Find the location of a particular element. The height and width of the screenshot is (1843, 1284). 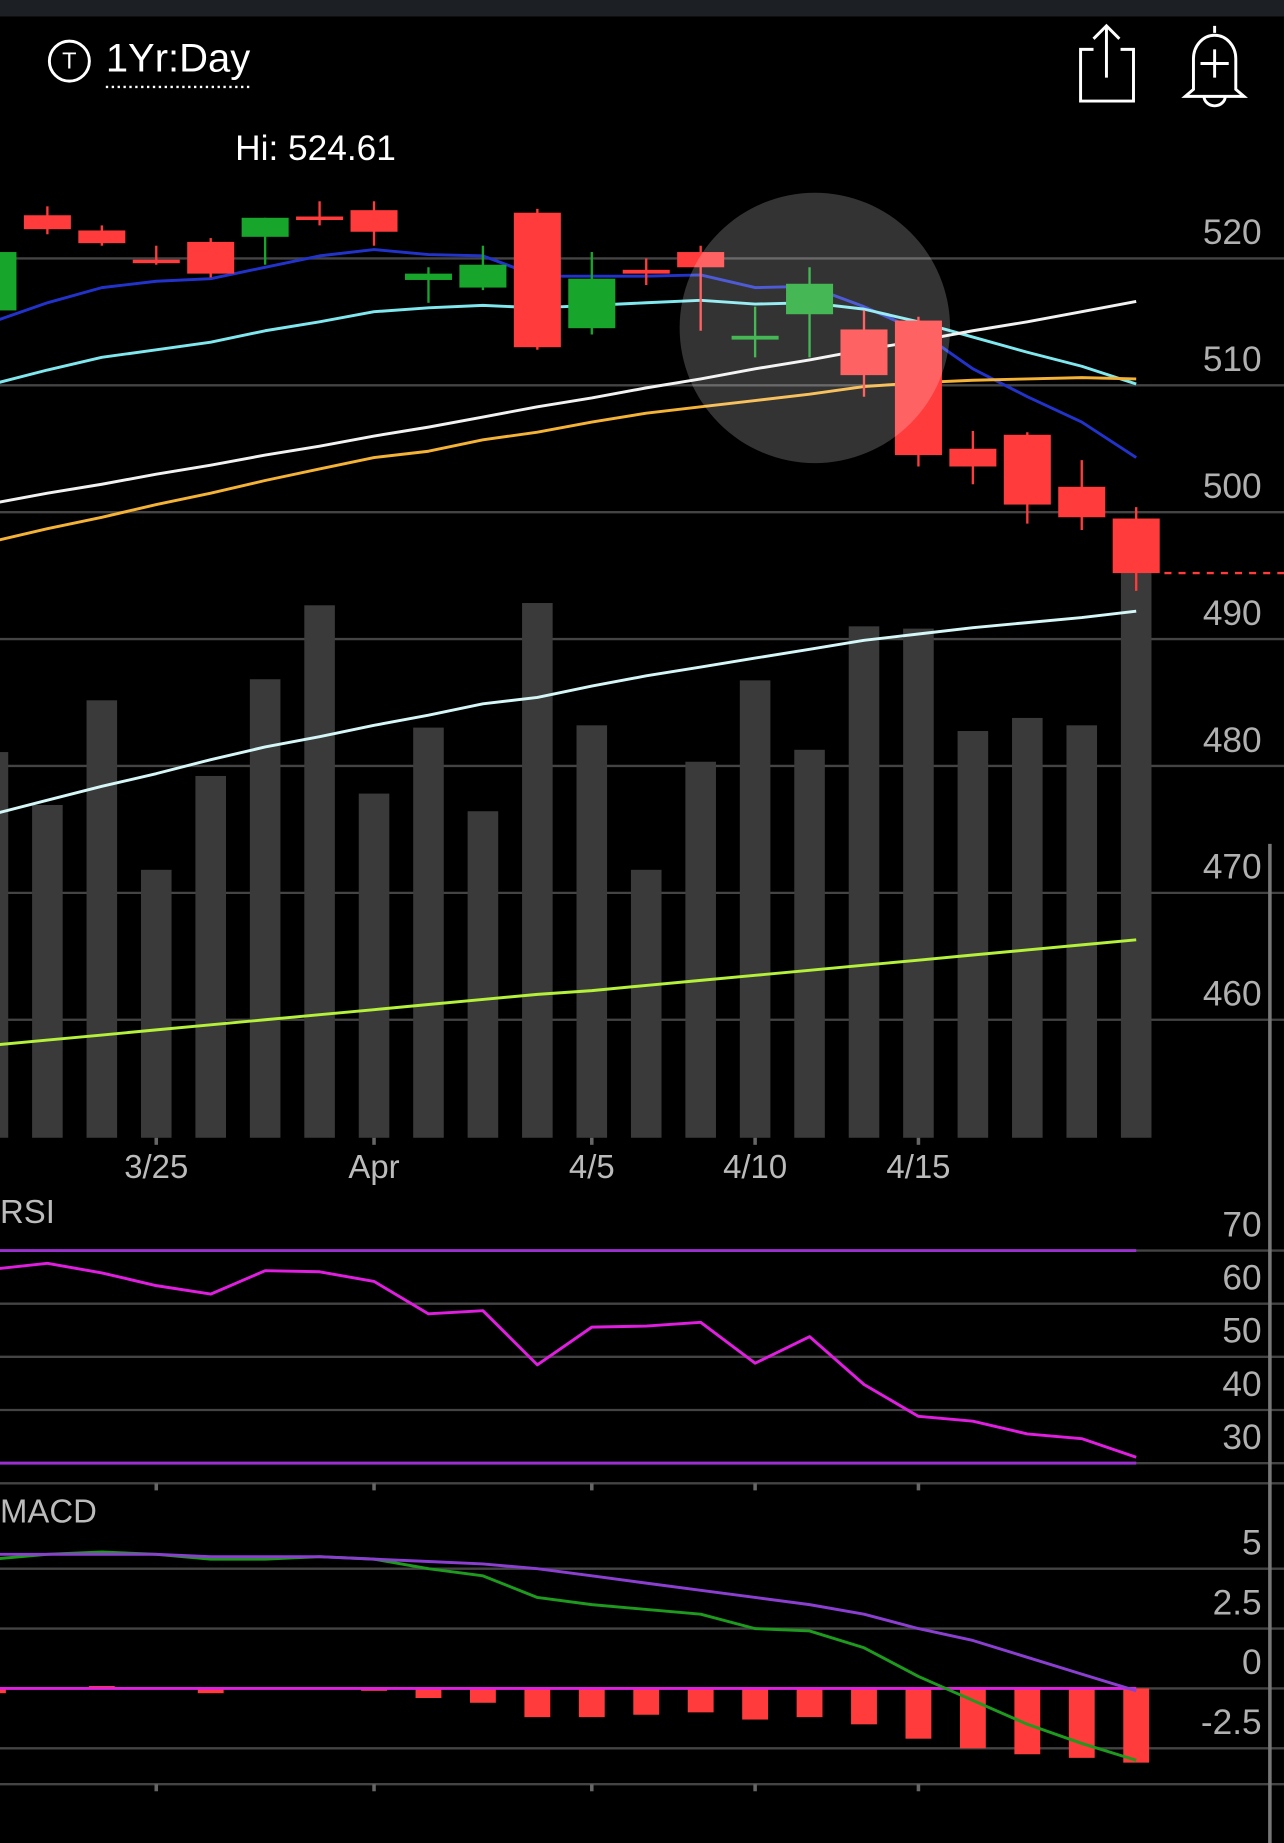

header: T 1Yr:Day is located at coordinates (647, 65).